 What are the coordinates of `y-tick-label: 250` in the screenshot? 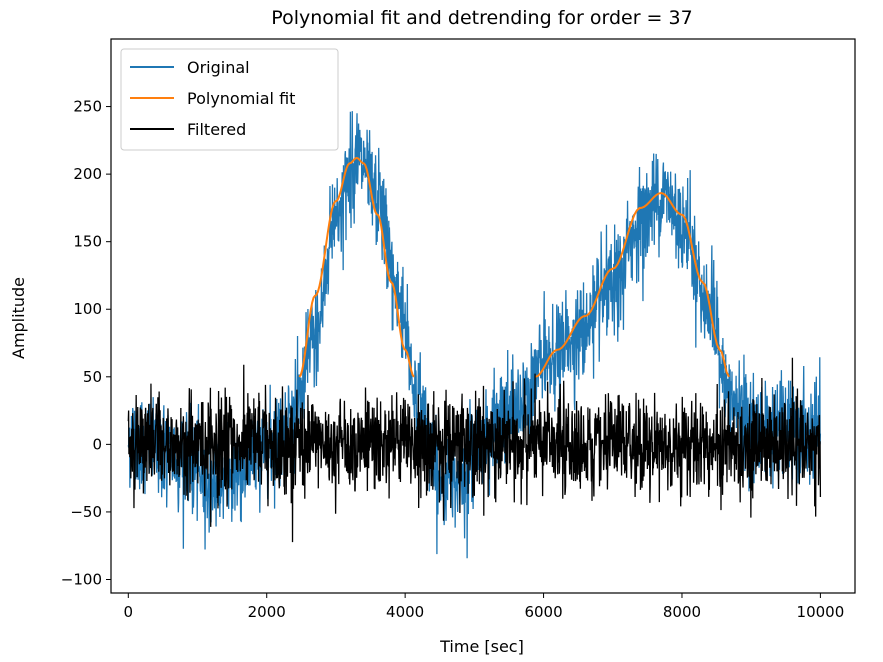 It's located at (87, 107).